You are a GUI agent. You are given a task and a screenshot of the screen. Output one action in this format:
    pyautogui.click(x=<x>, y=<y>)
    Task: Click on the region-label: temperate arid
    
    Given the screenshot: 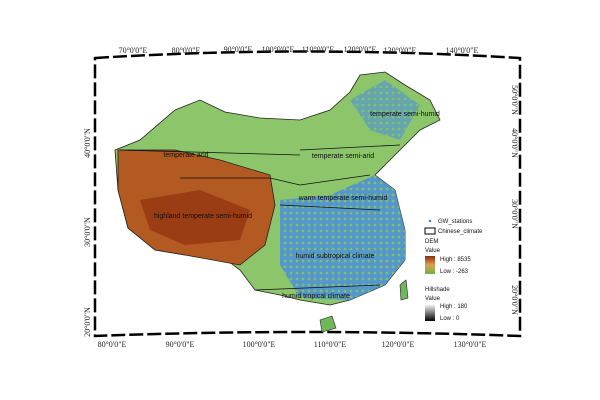 What is the action you would take?
    pyautogui.click(x=185, y=155)
    